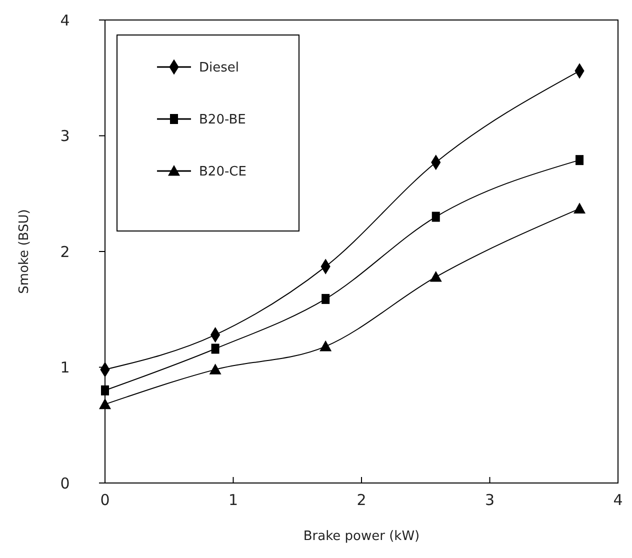 The image size is (632, 558). Describe the element at coordinates (361, 500) in the screenshot. I see `x-tick-label: 2` at that location.